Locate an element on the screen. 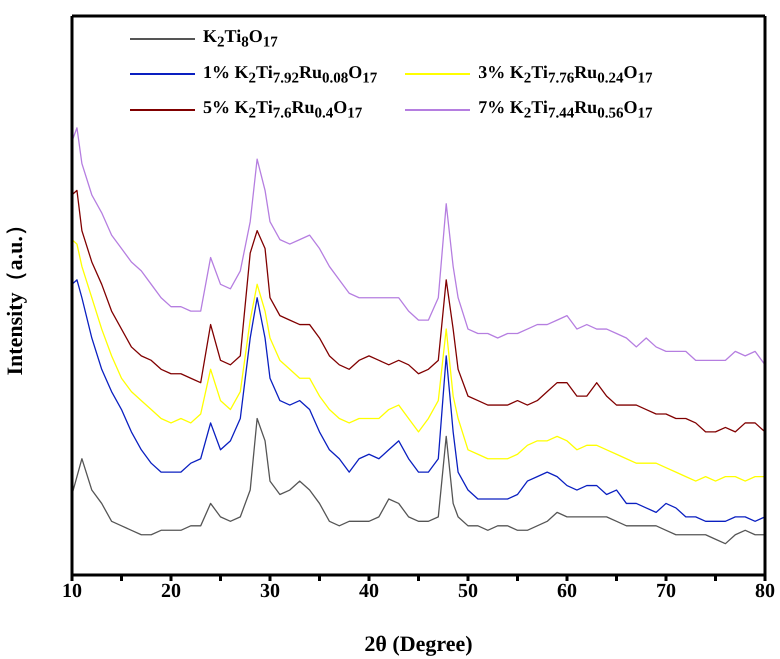 This screenshot has width=780, height=659. x-tick-label: 80 is located at coordinates (765, 591).